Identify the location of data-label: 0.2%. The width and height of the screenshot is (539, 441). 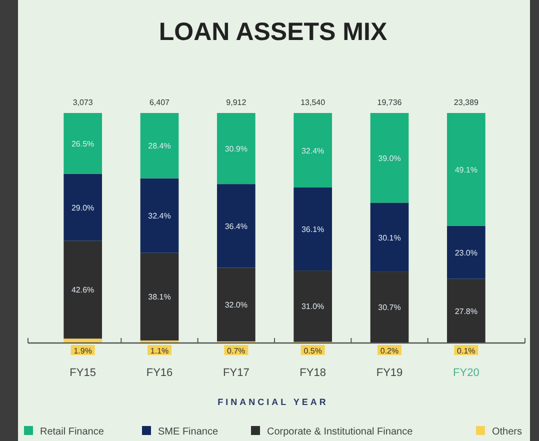
(389, 351).